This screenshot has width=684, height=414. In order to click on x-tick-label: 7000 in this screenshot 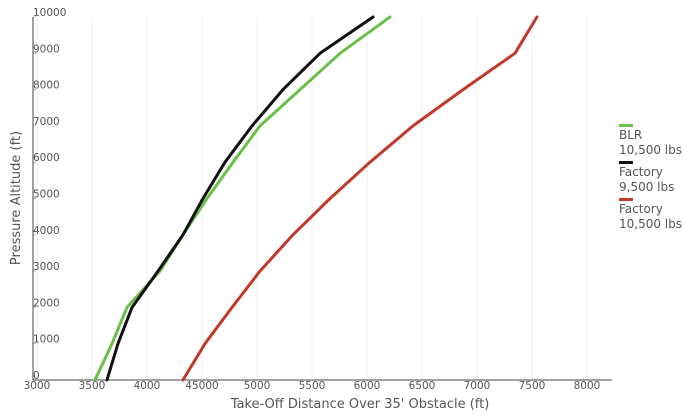, I will do `click(477, 386)`.